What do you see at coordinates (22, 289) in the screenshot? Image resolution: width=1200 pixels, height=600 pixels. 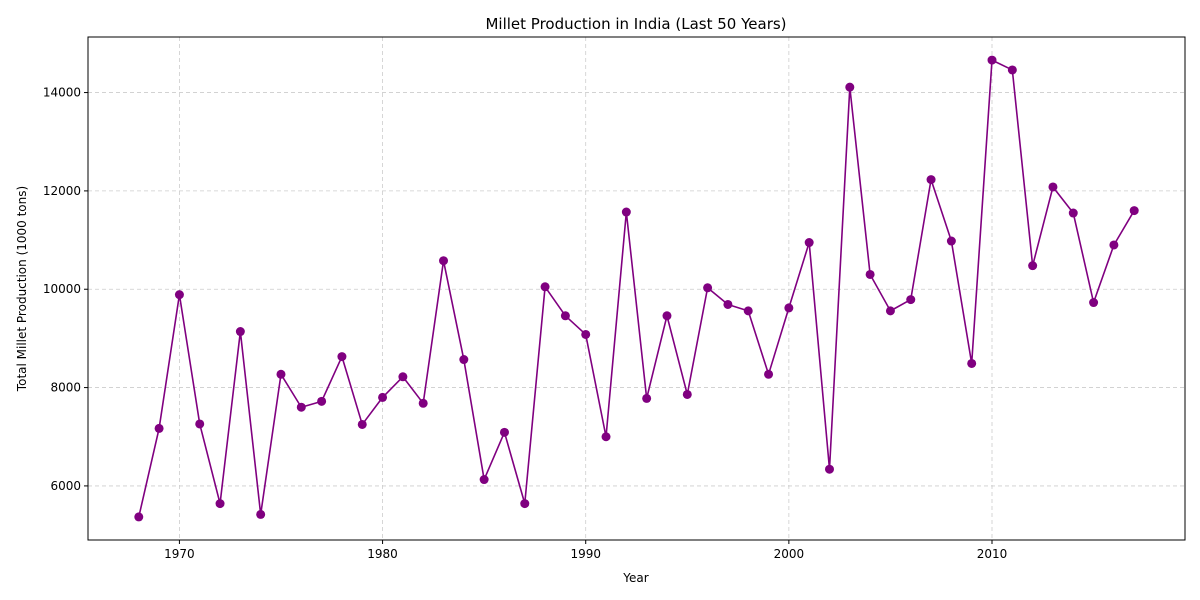 I see `y-axis-label: Total Millet Production (1000 tons)` at bounding box center [22, 289].